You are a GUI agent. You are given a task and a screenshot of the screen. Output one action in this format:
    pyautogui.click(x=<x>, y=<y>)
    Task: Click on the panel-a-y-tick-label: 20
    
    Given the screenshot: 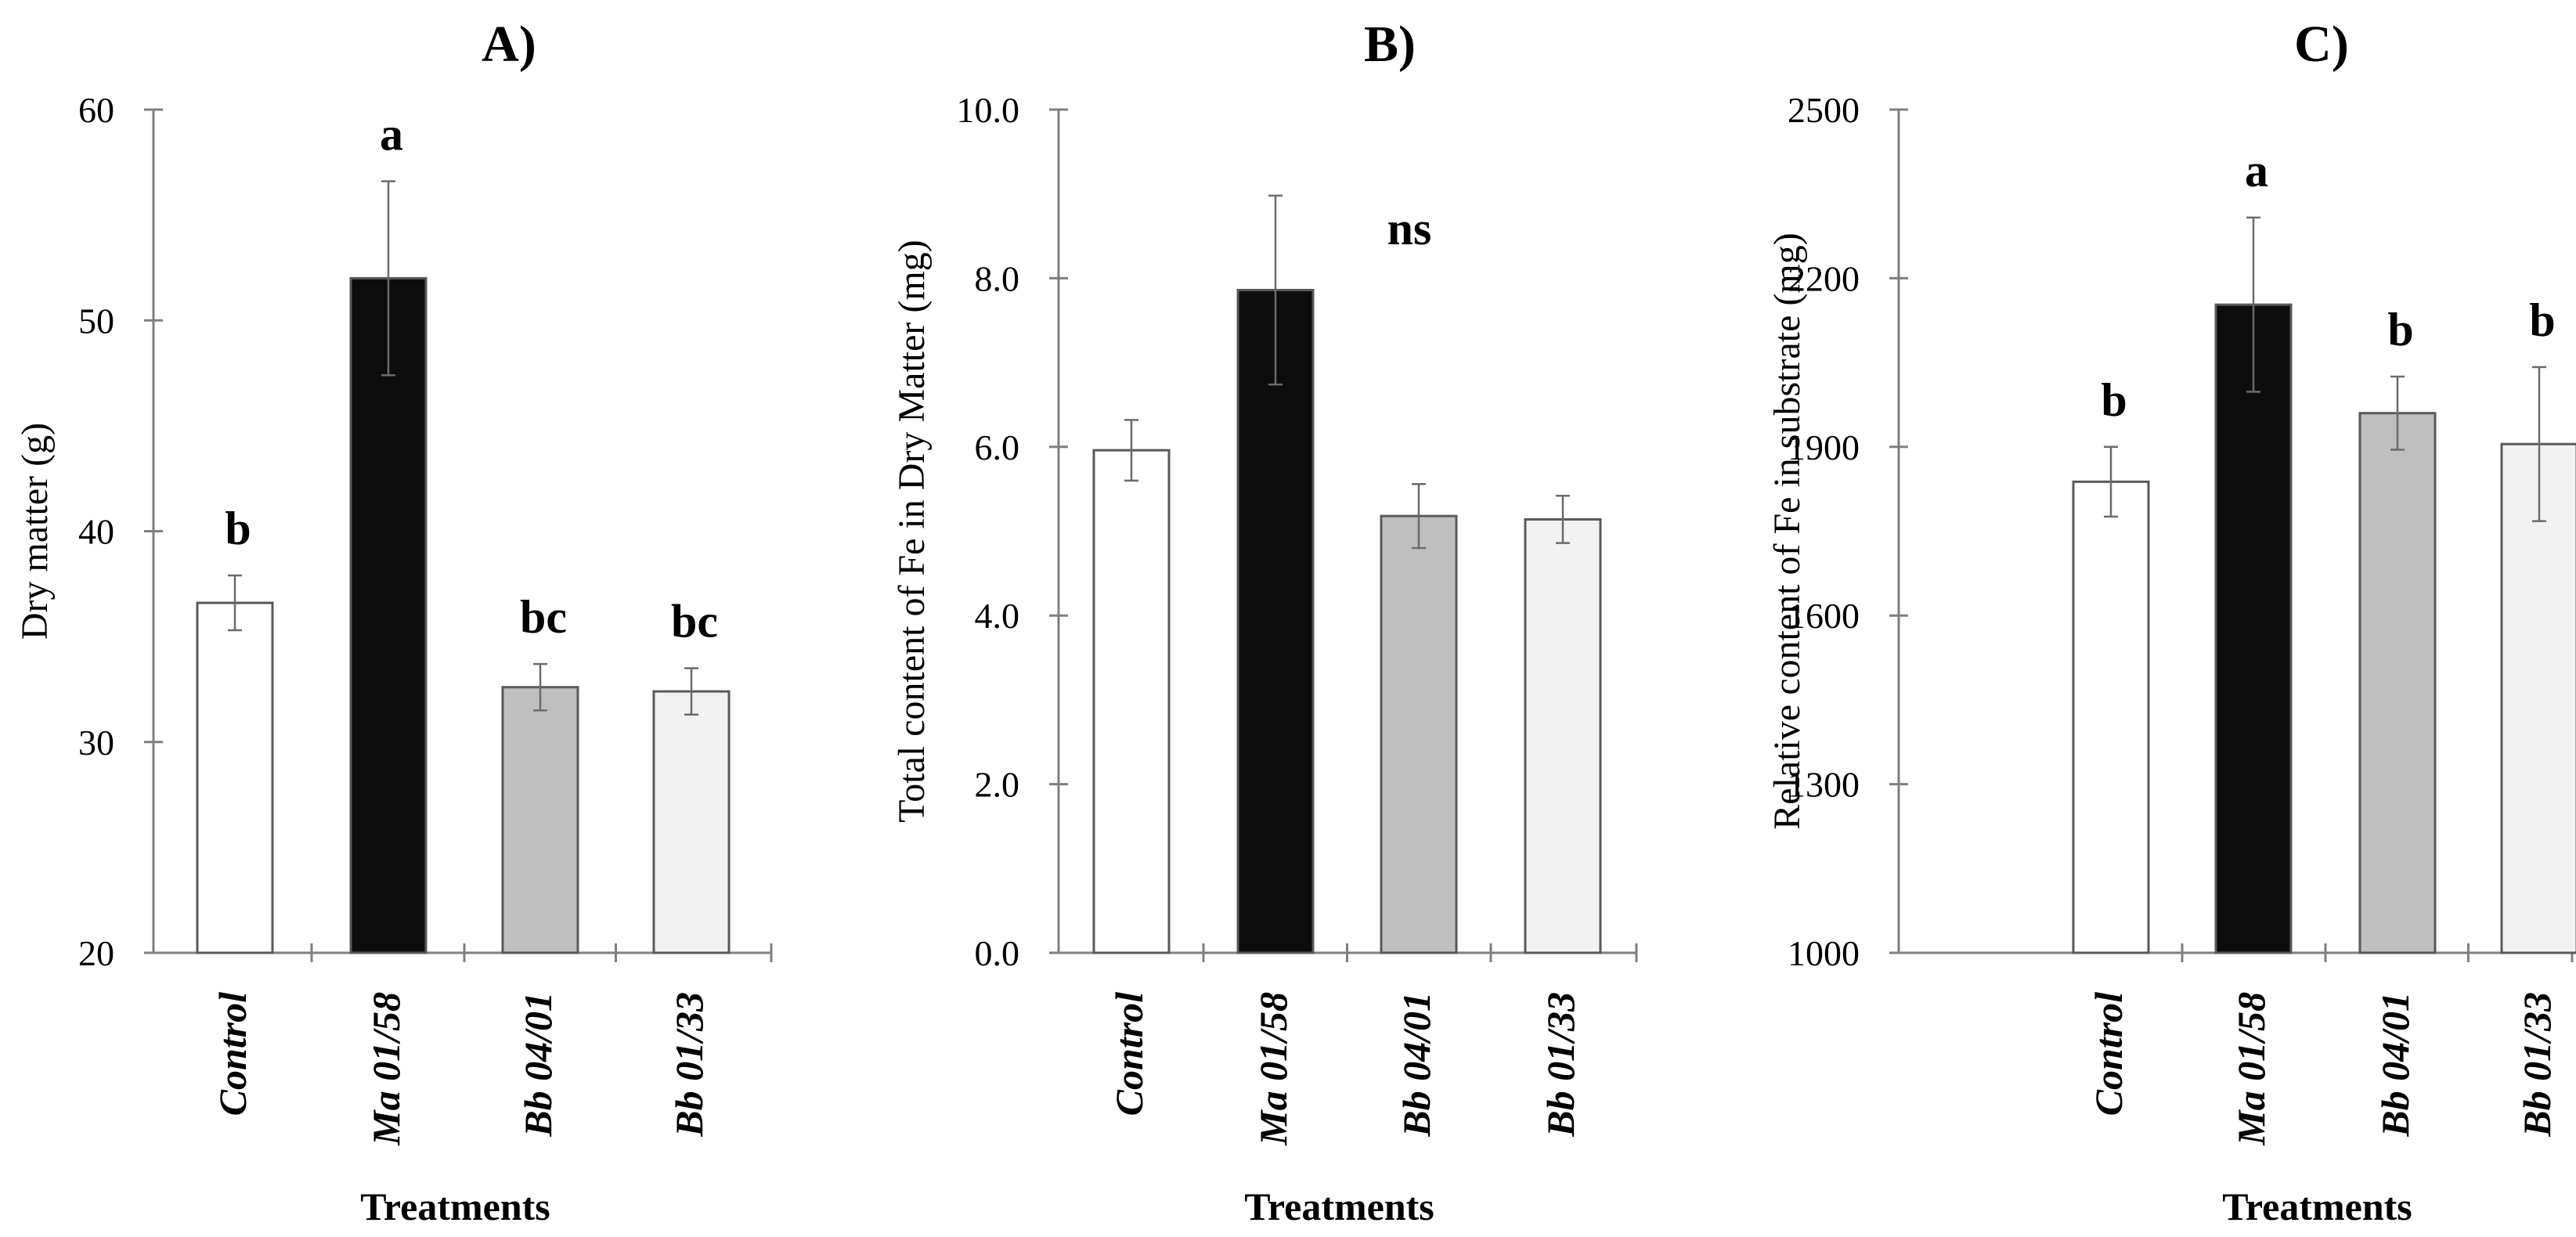 What is the action you would take?
    pyautogui.click(x=96, y=953)
    